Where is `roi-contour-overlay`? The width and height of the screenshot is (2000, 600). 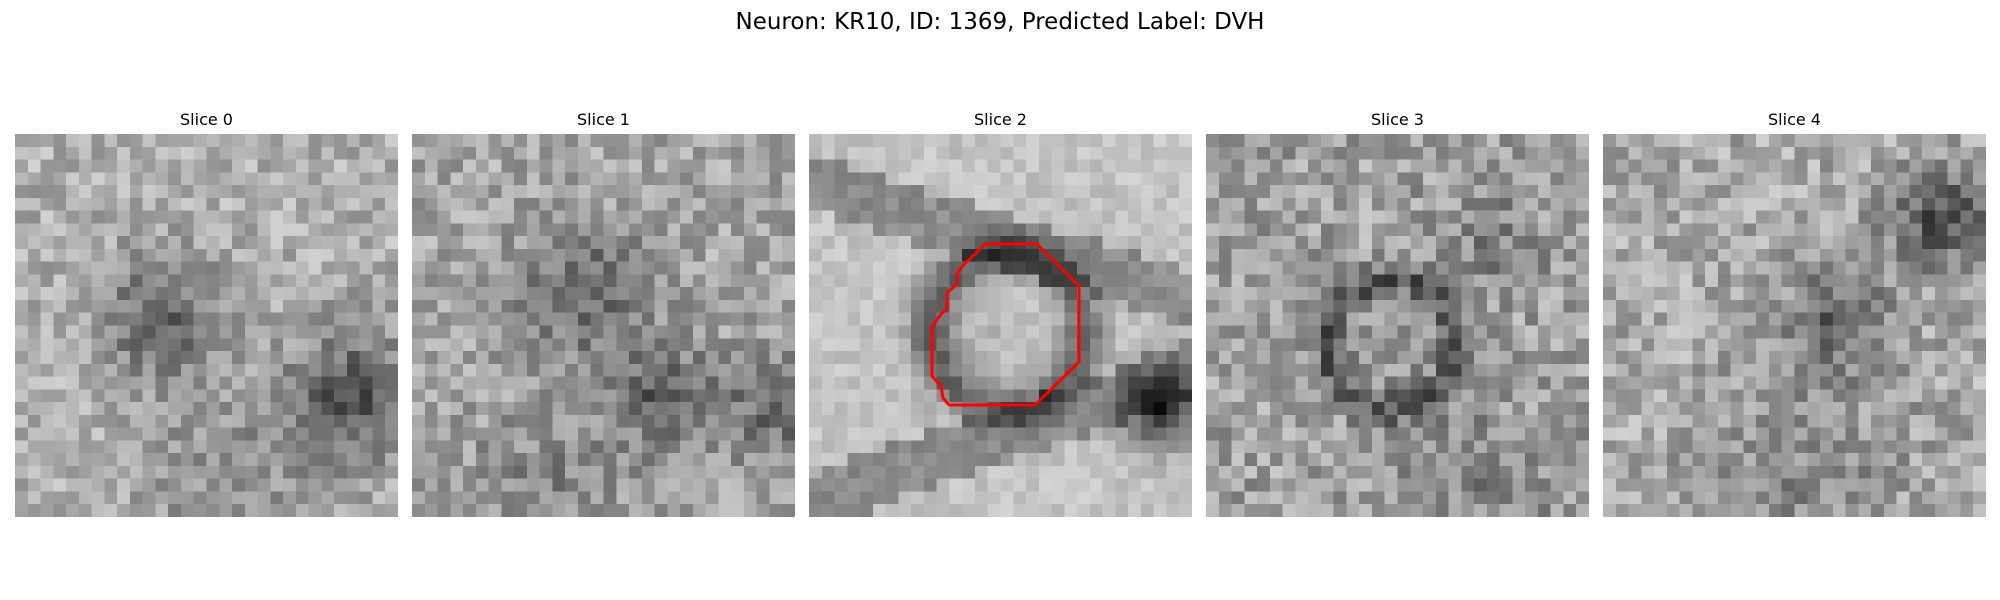
roi-contour-overlay is located at coordinates (1005, 324).